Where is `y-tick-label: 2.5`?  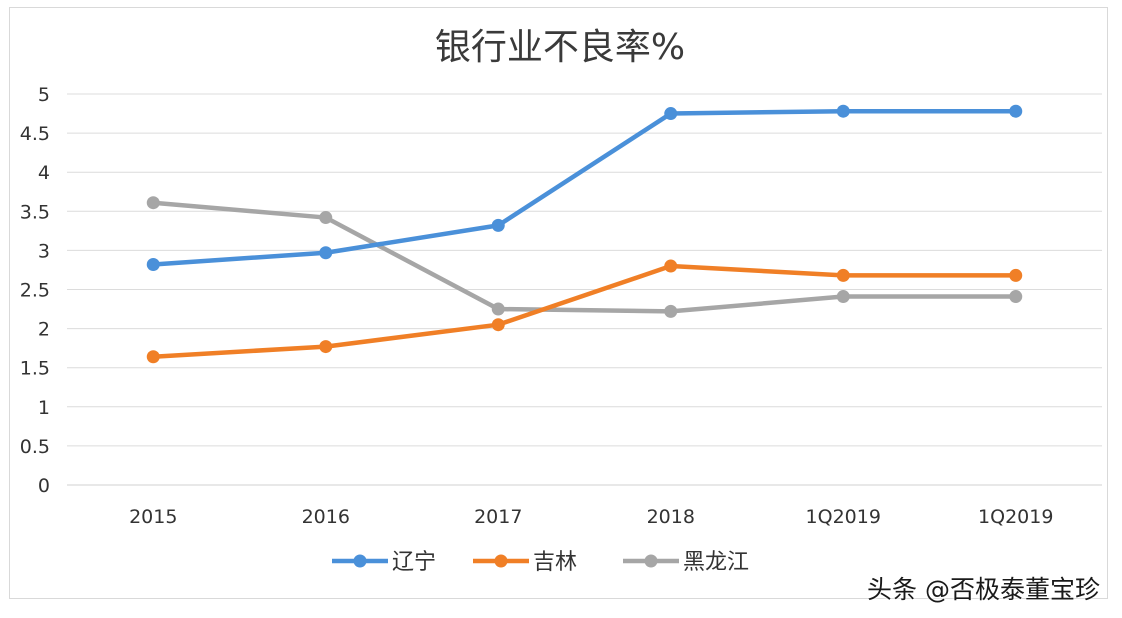 y-tick-label: 2.5 is located at coordinates (35, 291).